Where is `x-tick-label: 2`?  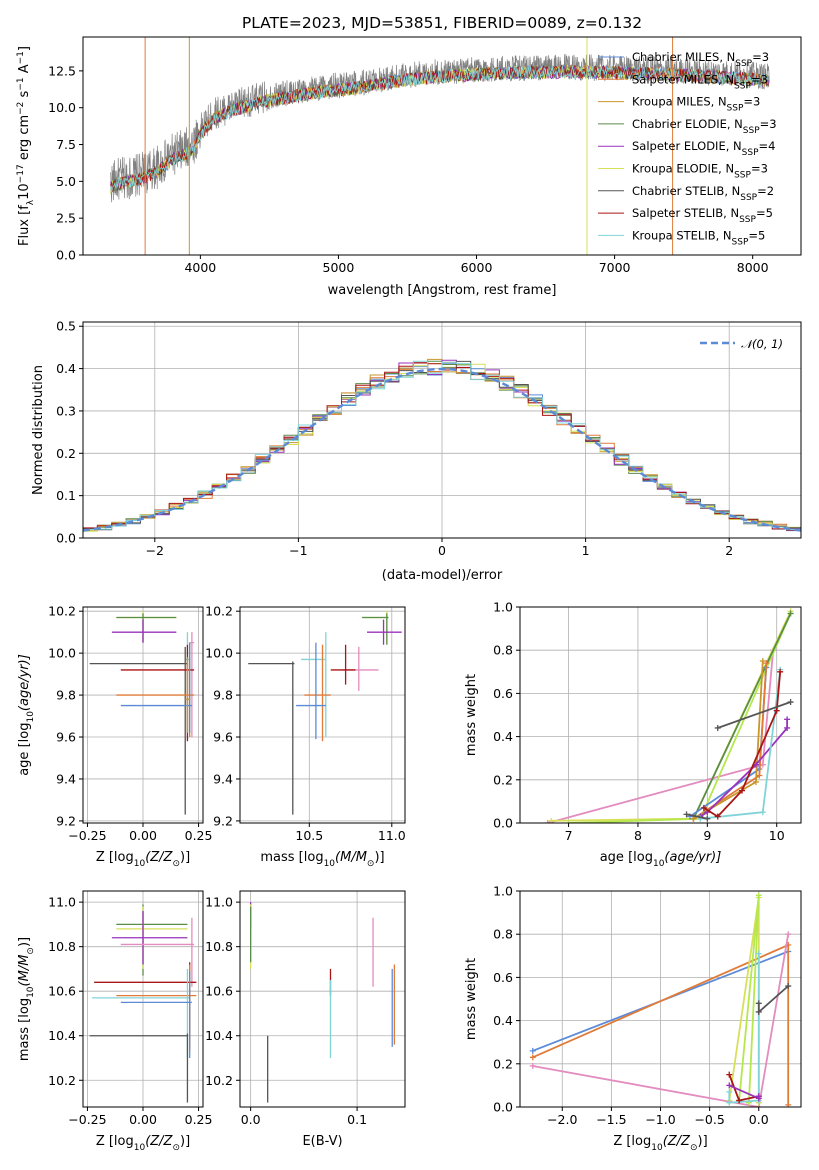 x-tick-label: 2 is located at coordinates (729, 550).